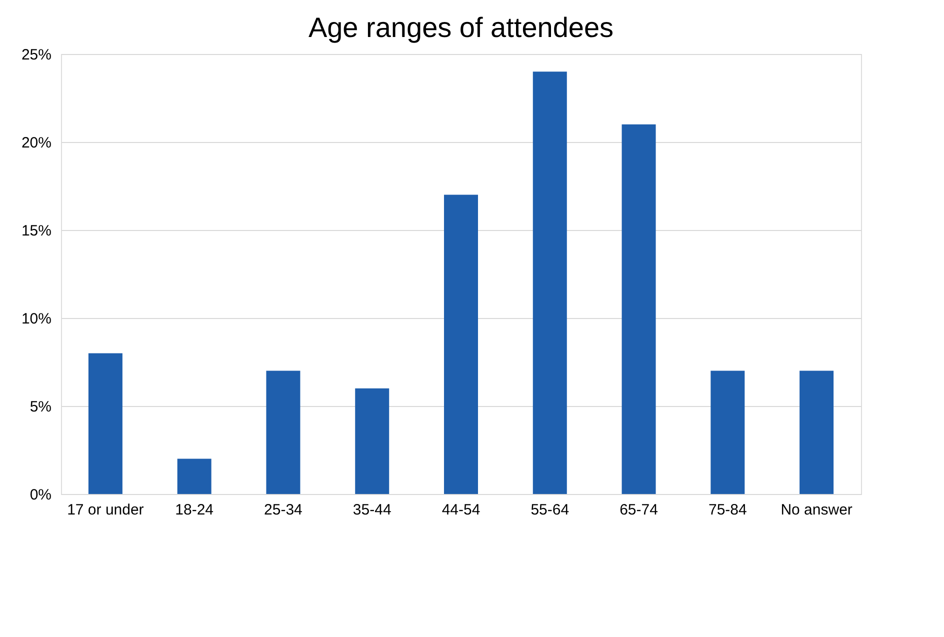 This screenshot has width=944, height=637. Describe the element at coordinates (550, 510) in the screenshot. I see `x-tick-label: 55-64` at that location.